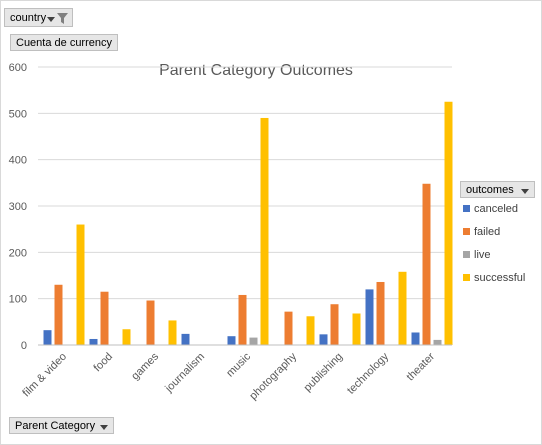  What do you see at coordinates (490, 190) in the screenshot?
I see `outcomes-field-label: outcomes` at bounding box center [490, 190].